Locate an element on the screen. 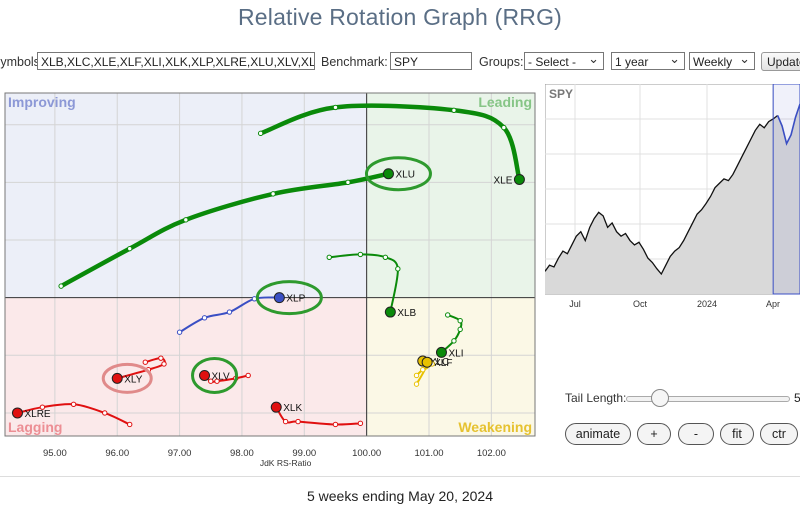 This screenshot has height=510, width=800. symbols-label: Symbols: is located at coordinates (22, 62).